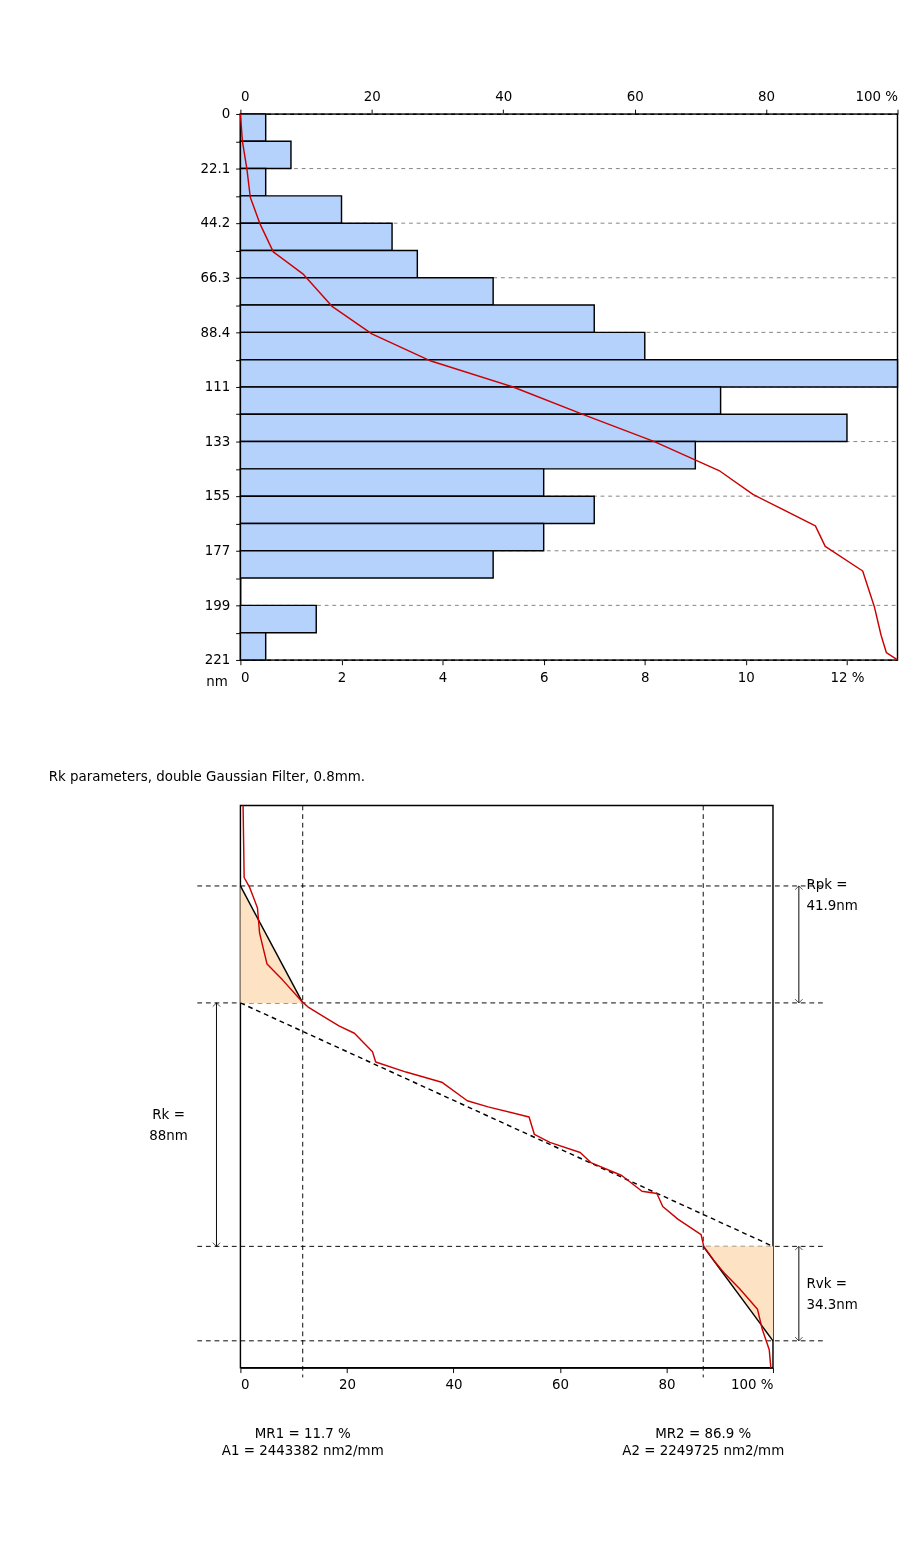 The height and width of the screenshot is (1546, 909). I want to click on x2-tick-label: 80, so click(767, 97).